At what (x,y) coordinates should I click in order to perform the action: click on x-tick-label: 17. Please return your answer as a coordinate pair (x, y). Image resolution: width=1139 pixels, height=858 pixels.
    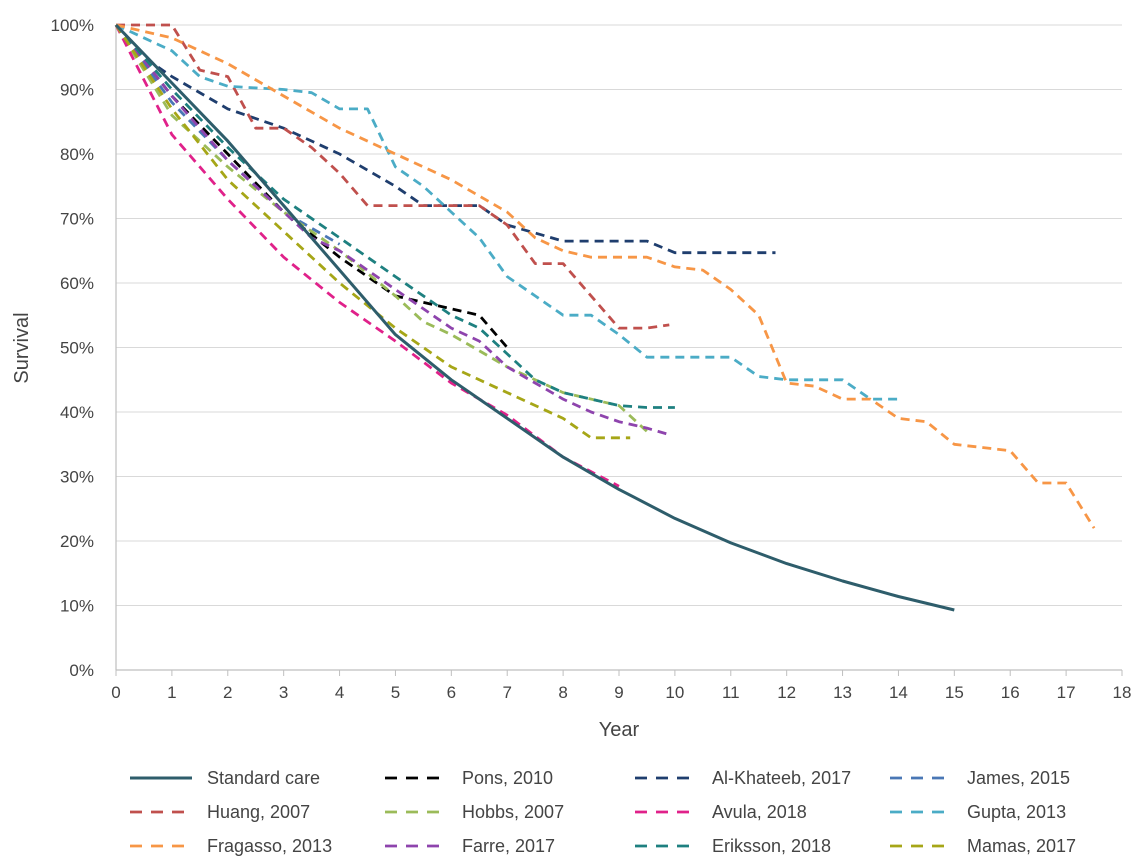
    Looking at the image, I should click on (1066, 692).